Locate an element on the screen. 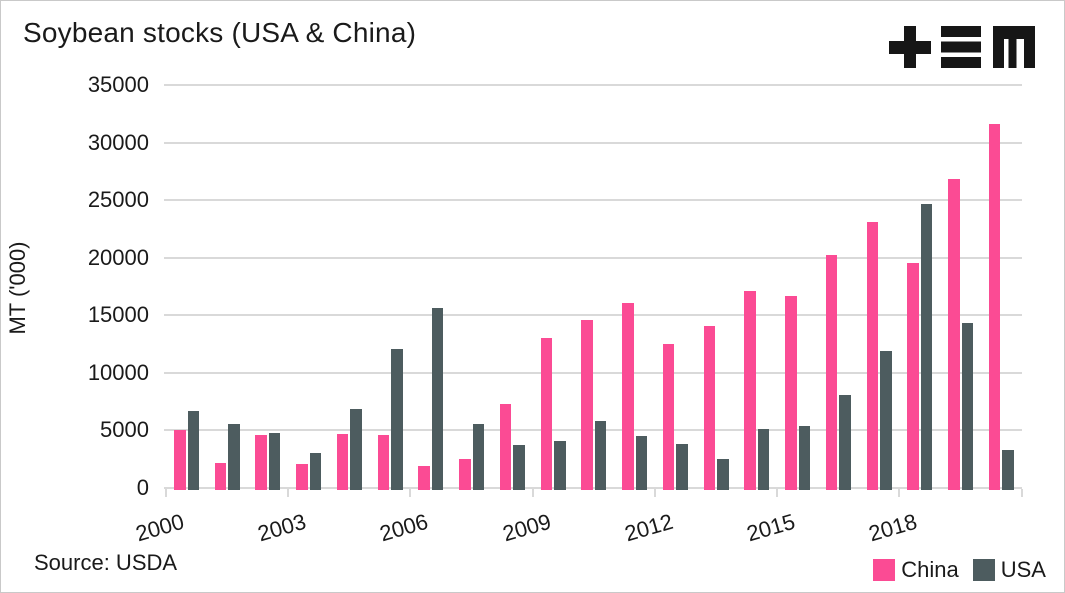  bar-china-2015 is located at coordinates (791, 392).